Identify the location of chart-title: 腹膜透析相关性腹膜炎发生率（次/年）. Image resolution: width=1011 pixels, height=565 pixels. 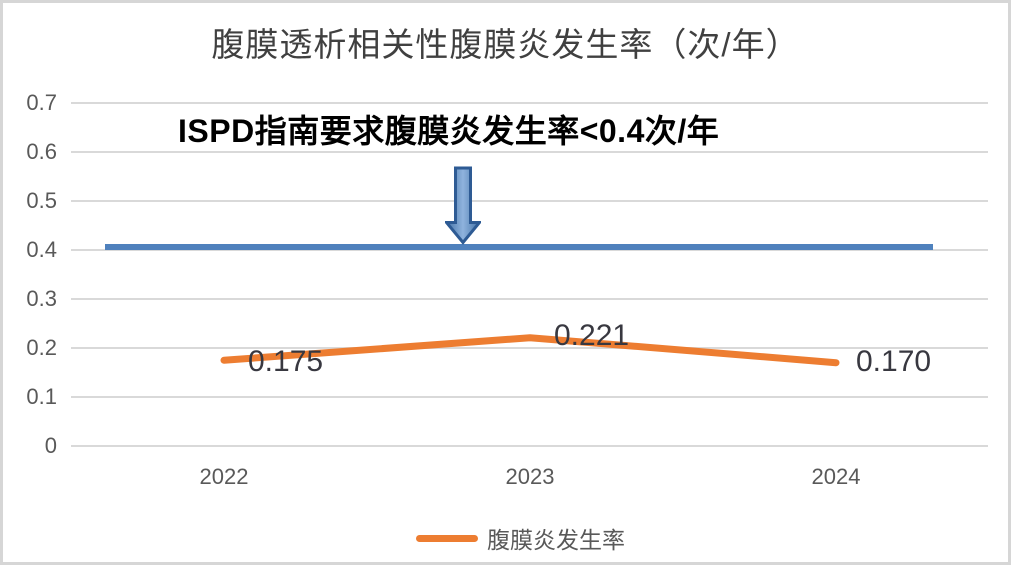
(505, 44).